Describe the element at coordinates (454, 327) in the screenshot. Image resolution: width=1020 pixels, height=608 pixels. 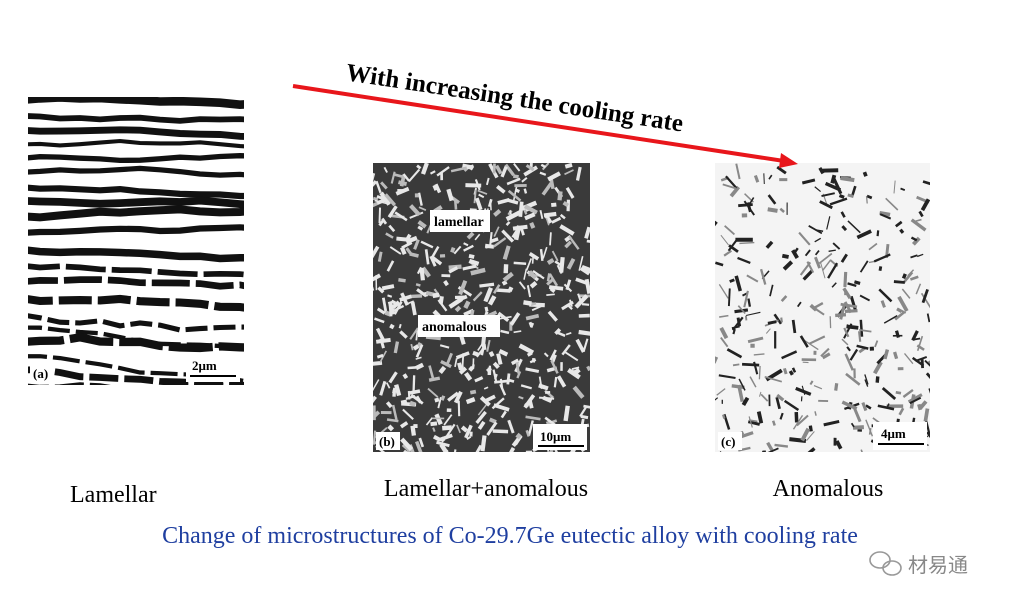
I see `inset-label: anomalous` at that location.